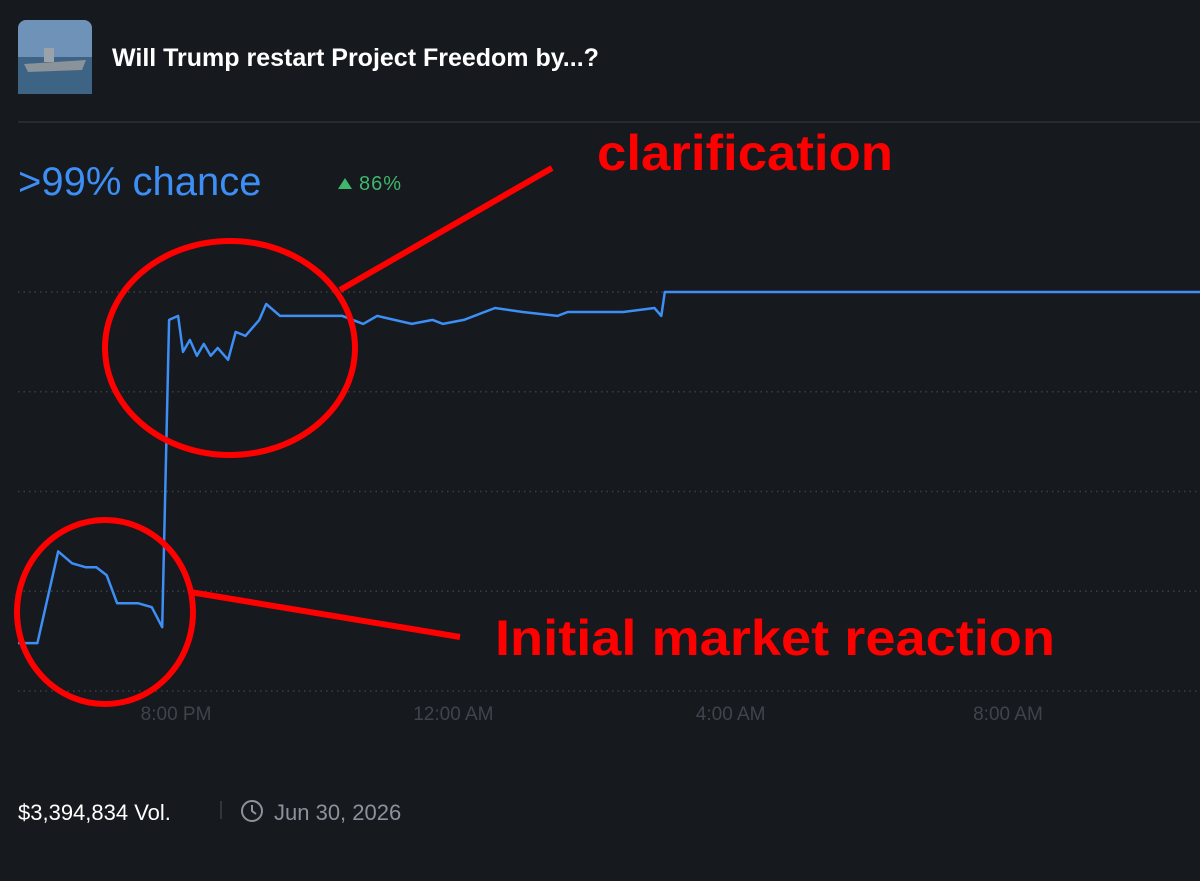 Image resolution: width=1200 pixels, height=881 pixels. Describe the element at coordinates (453, 714) in the screenshot. I see `x-tick-label: 12:00 AM` at that location.